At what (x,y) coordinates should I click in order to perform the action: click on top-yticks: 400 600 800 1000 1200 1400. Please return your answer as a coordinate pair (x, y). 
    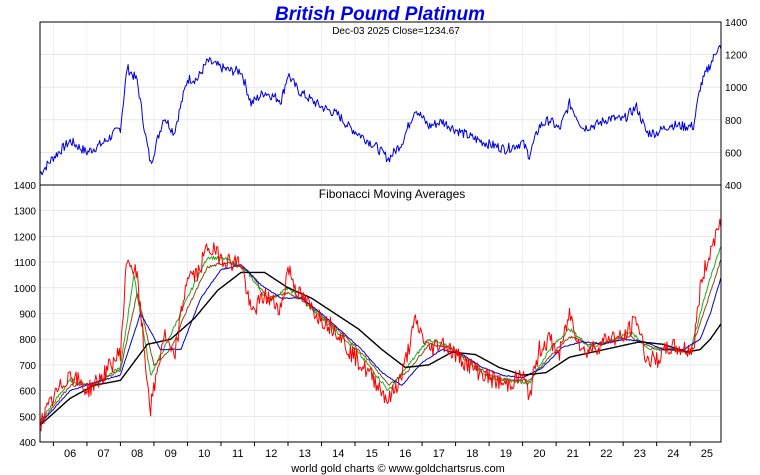
    Looking at the image, I should click on (736, 105).